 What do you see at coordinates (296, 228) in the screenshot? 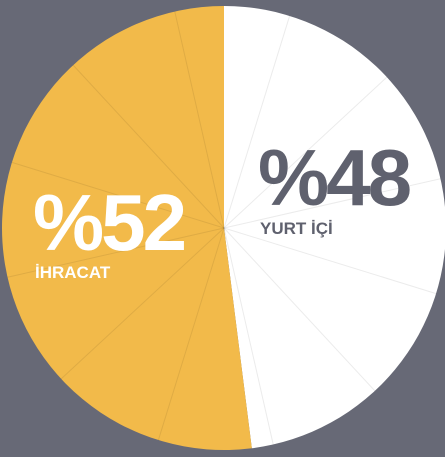
I see `category-label: YURT İÇİ` at bounding box center [296, 228].